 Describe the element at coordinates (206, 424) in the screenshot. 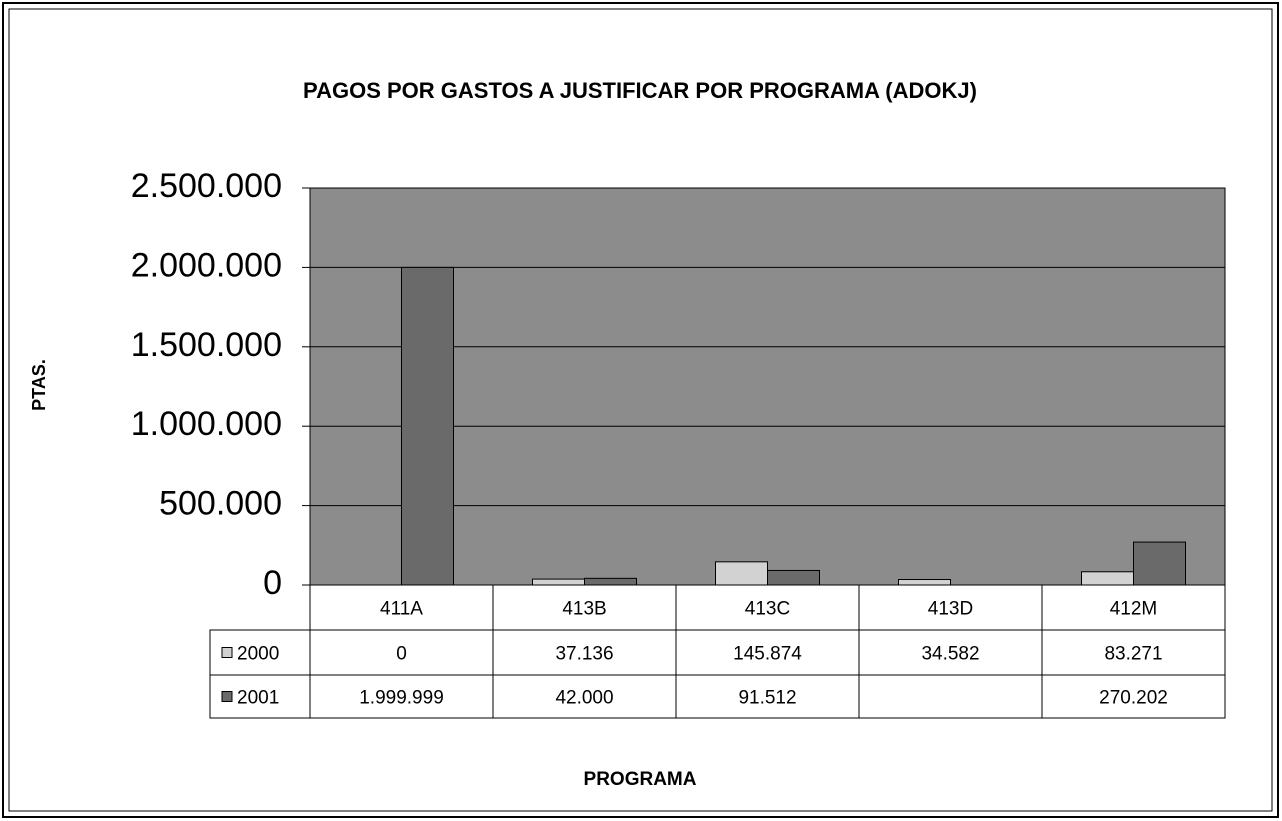

I see `y-tick-label: 1.000.000` at that location.